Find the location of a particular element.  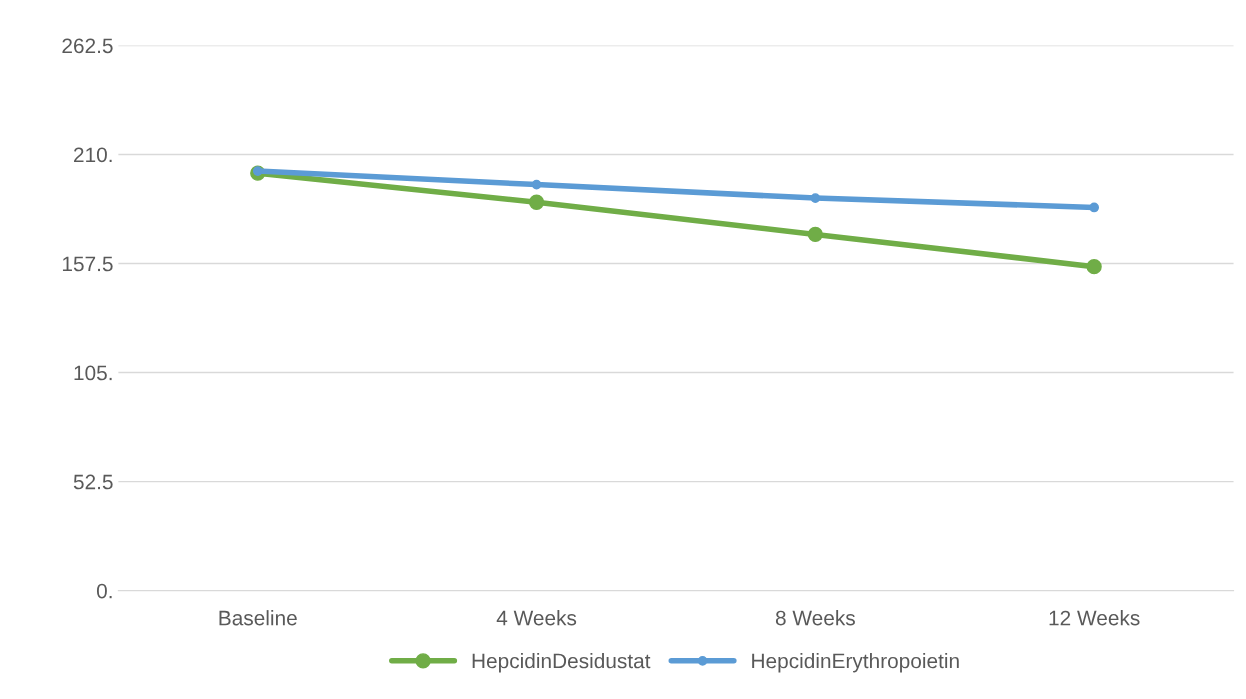

x-tick-label: Baseline is located at coordinates (258, 618).